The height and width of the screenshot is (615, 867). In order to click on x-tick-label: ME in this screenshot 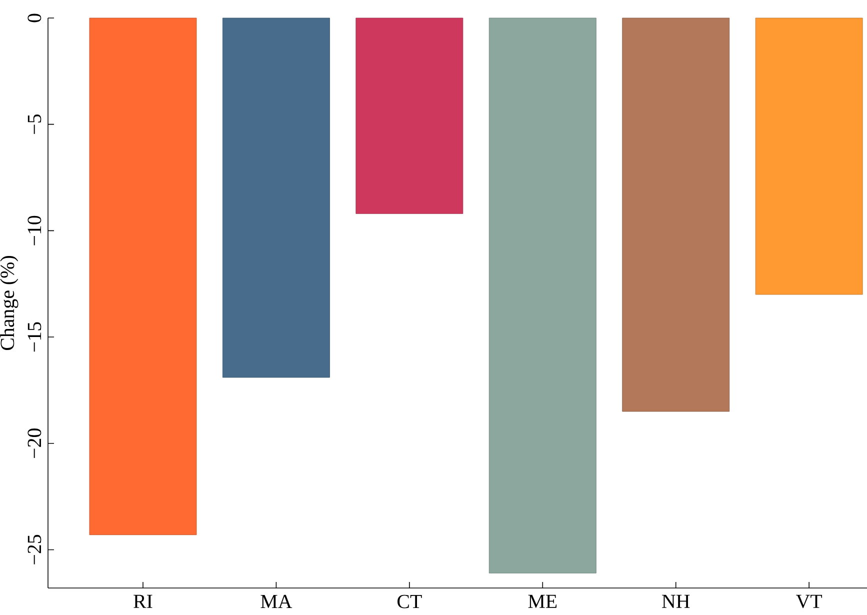, I will do `click(542, 601)`.